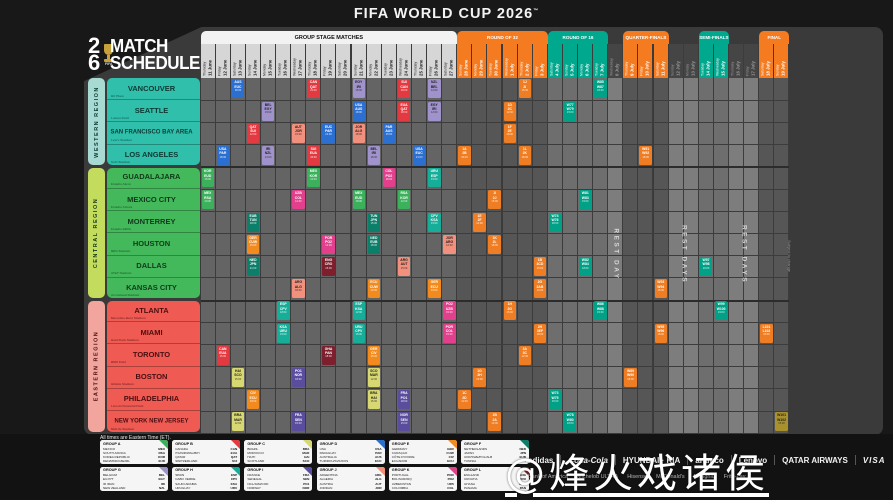 The height and width of the screenshot is (500, 893). Describe the element at coordinates (153, 355) in the screenshot. I see `city-cell-toronto: TORONTO BMO Field` at that location.